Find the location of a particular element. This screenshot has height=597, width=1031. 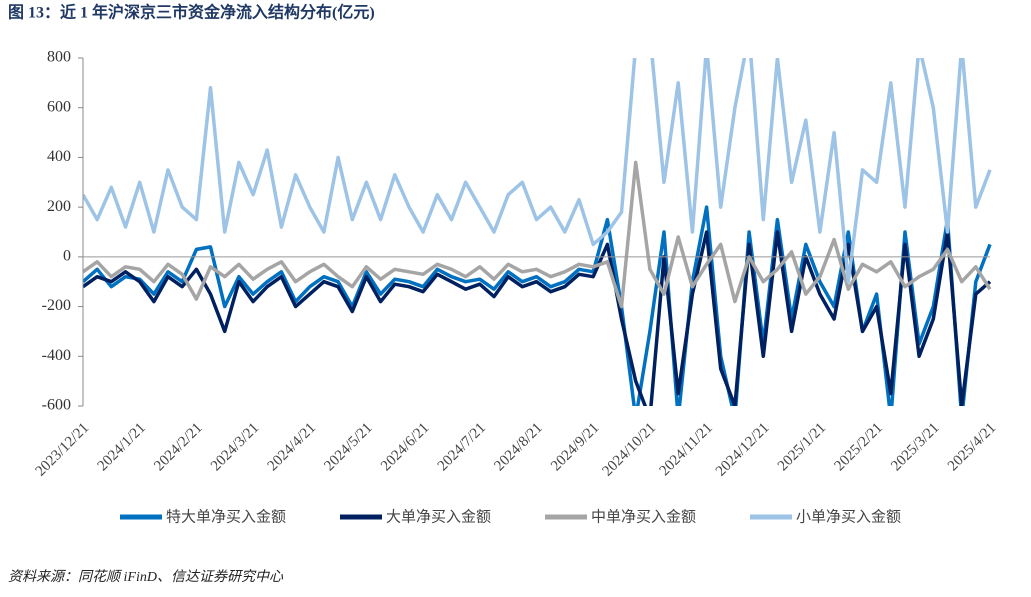

chart-title: 图 13：近 1 年沪深京三市资金净流入结构分布(亿元) is located at coordinates (191, 12).